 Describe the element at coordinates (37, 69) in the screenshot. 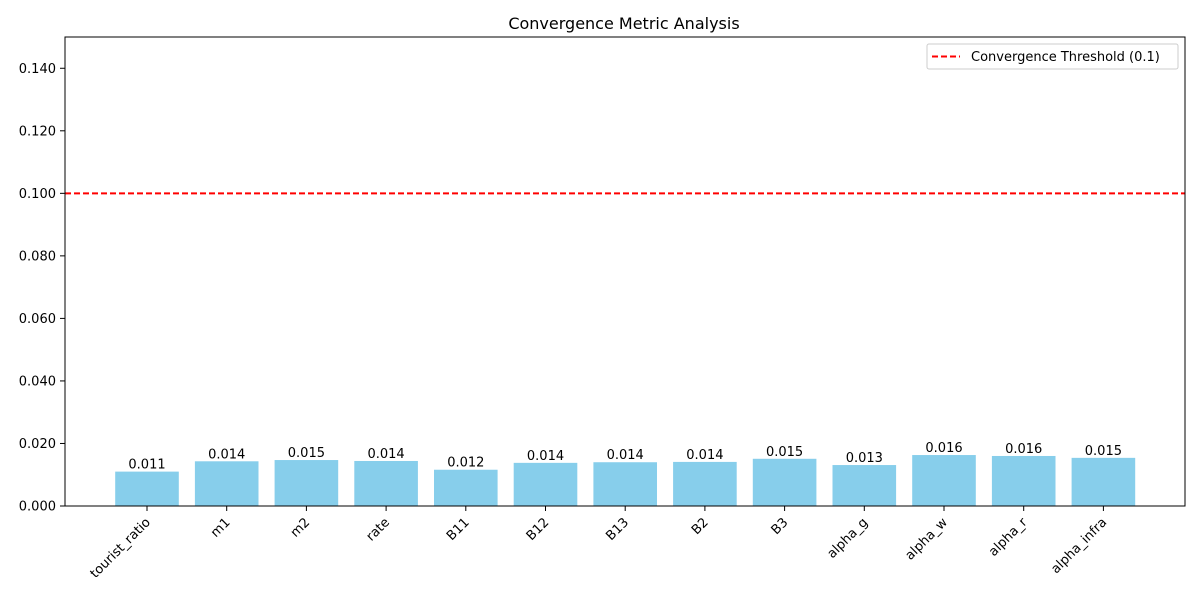

I see `y-tick-label: 0.140` at that location.